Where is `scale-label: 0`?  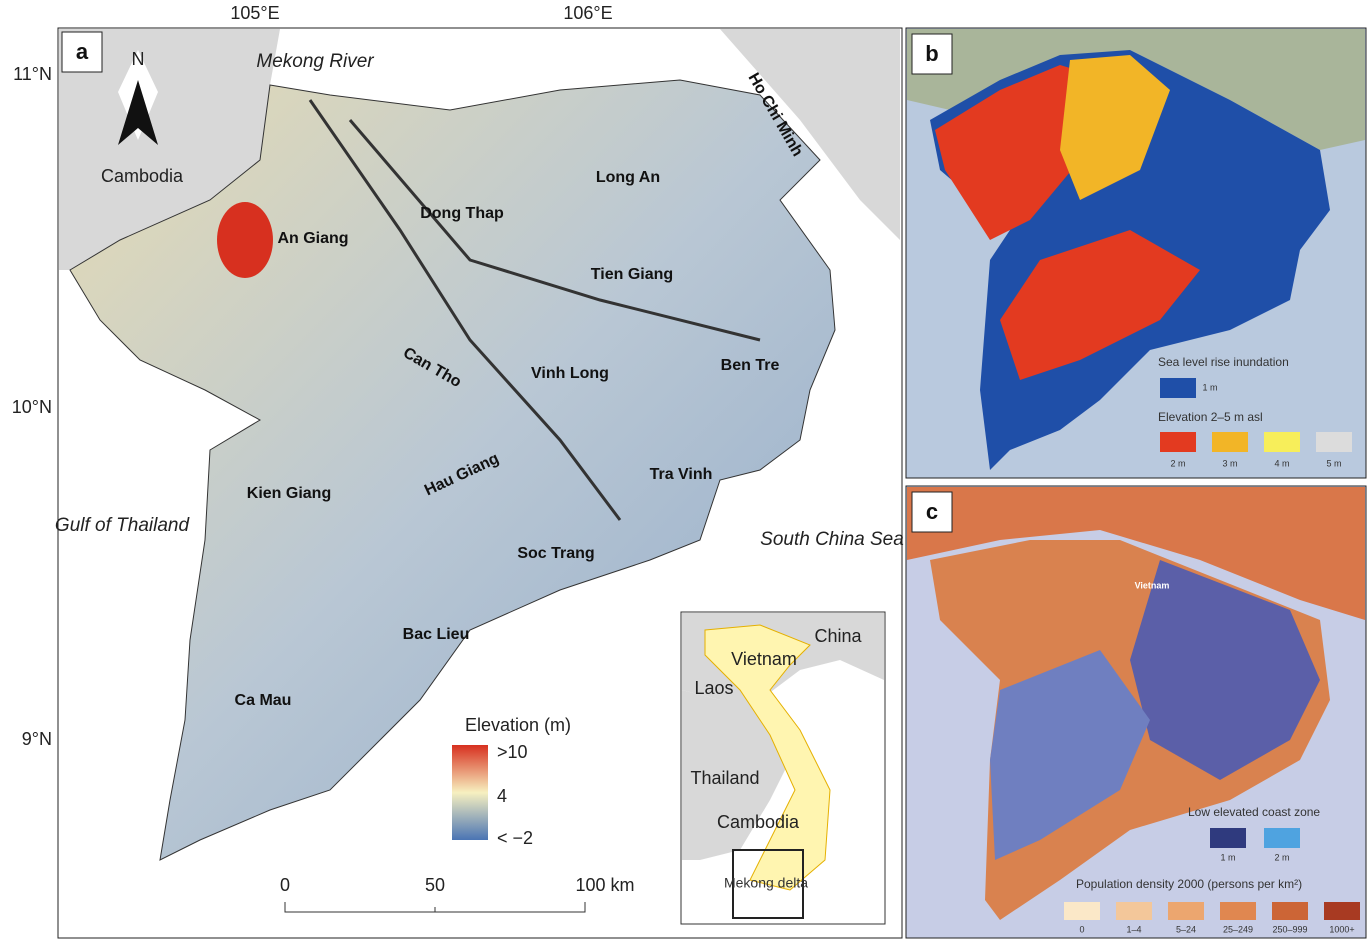 scale-label: 0 is located at coordinates (285, 885).